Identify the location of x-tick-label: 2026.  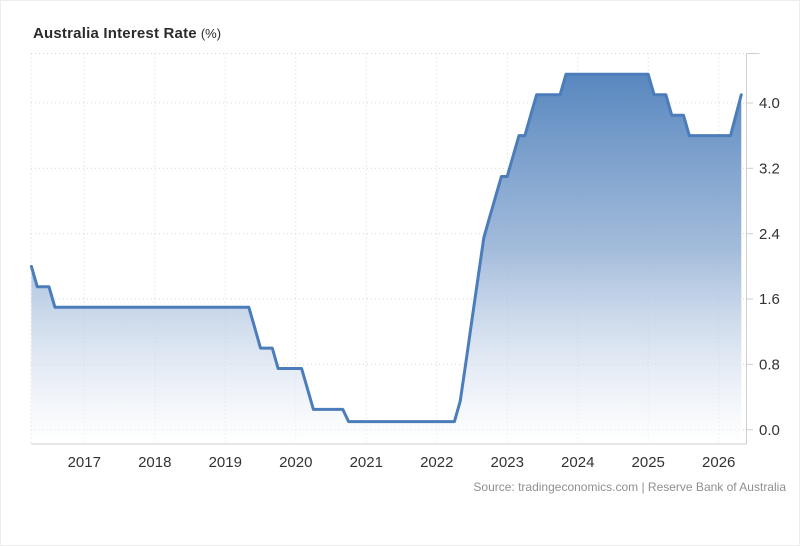
(718, 462).